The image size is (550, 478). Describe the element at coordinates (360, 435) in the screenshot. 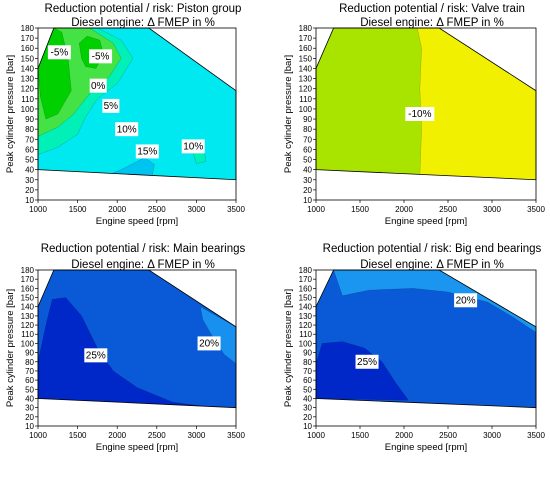

I see `x-tick-label: 1500` at that location.